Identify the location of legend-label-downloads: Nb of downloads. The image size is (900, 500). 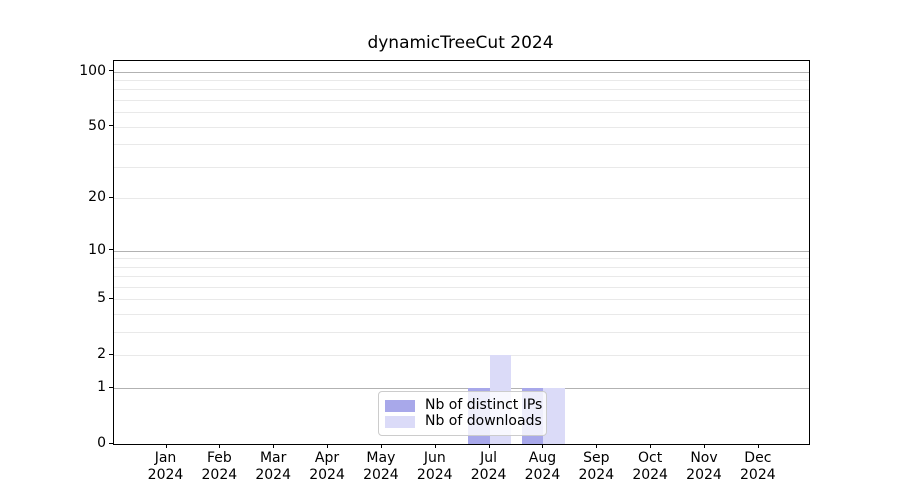
(483, 421).